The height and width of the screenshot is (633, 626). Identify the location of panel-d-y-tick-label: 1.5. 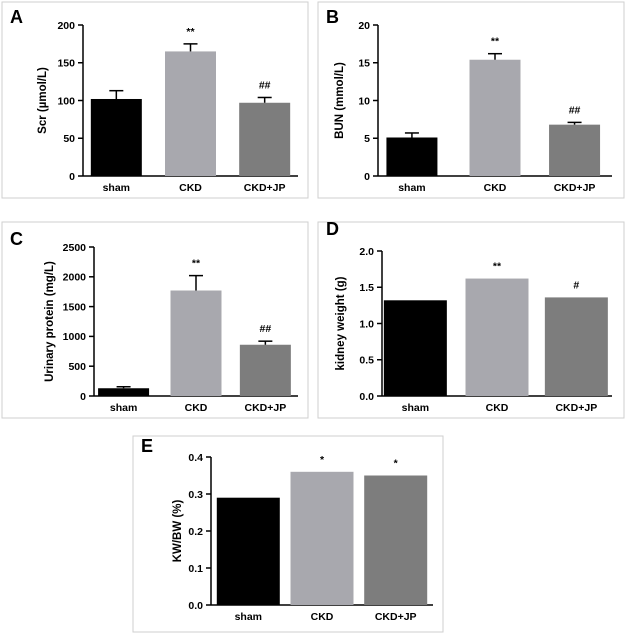
(366, 288).